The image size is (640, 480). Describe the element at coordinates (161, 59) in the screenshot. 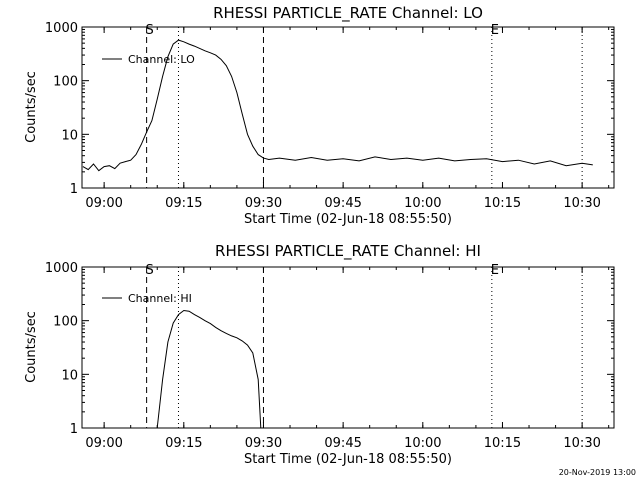

I see `legend-label: Channel: LO` at that location.